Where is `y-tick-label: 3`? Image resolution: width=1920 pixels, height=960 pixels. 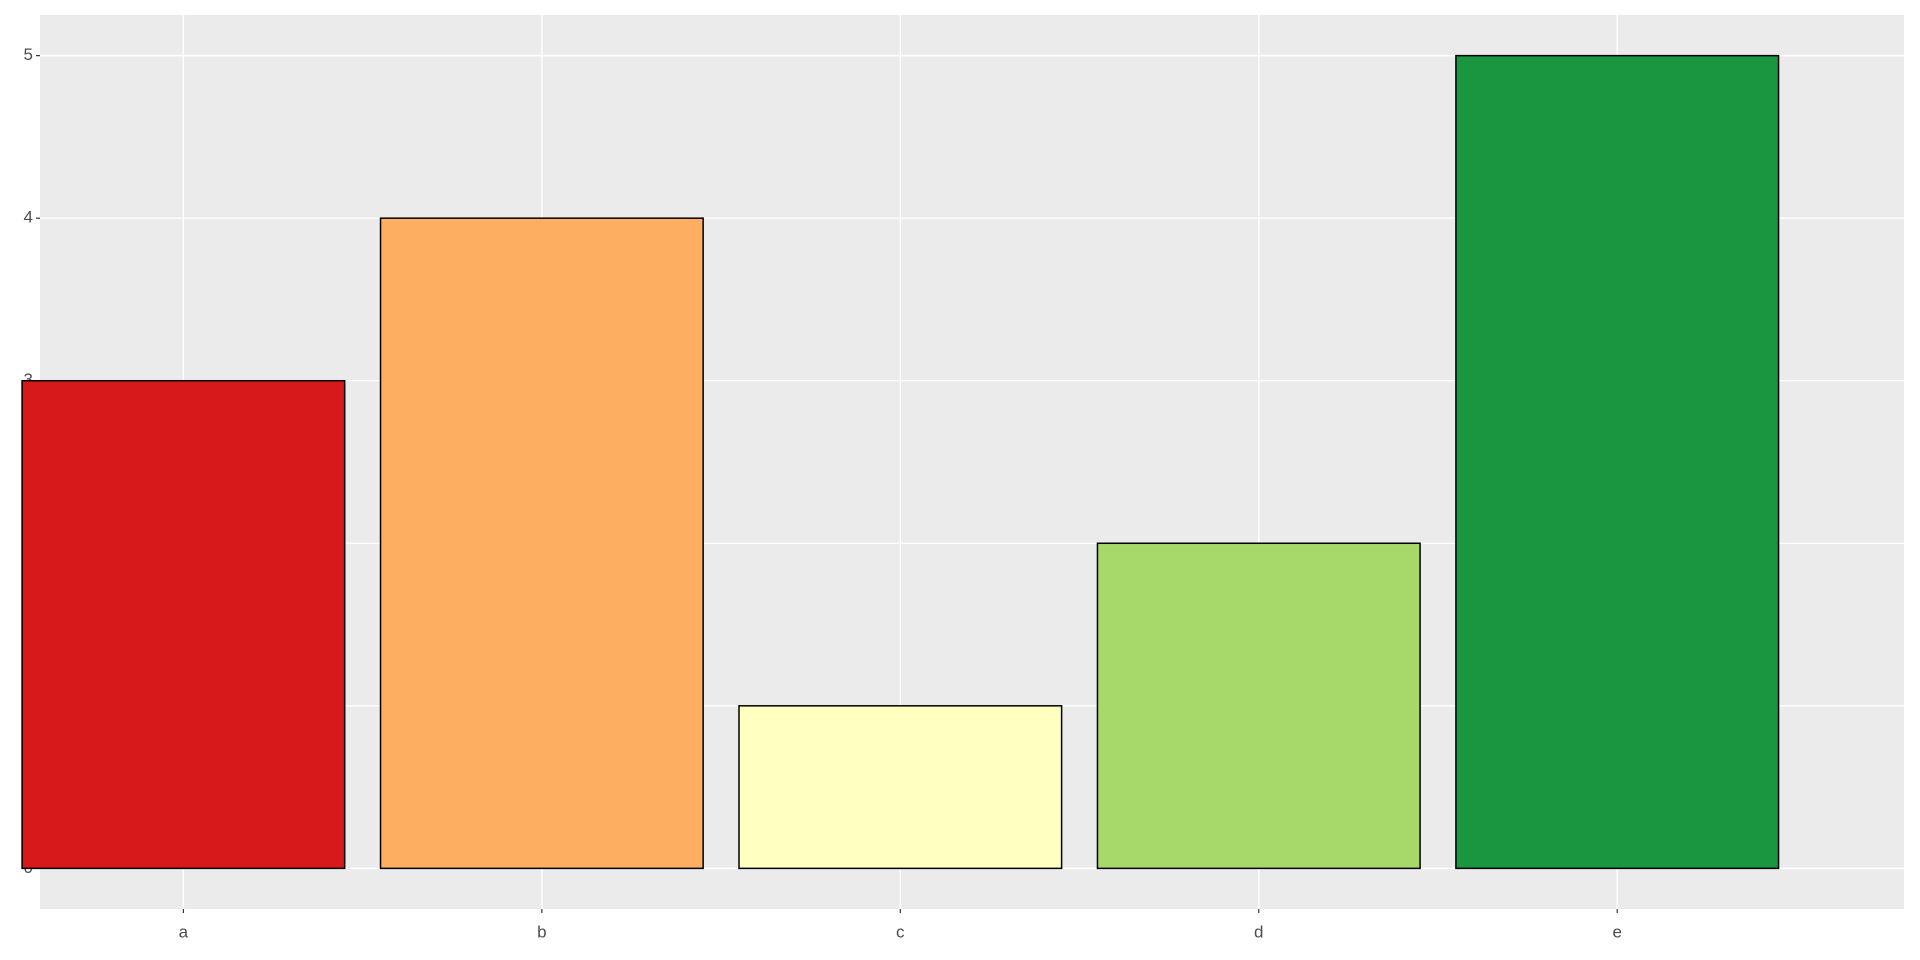 y-tick-label: 3 is located at coordinates (28, 379).